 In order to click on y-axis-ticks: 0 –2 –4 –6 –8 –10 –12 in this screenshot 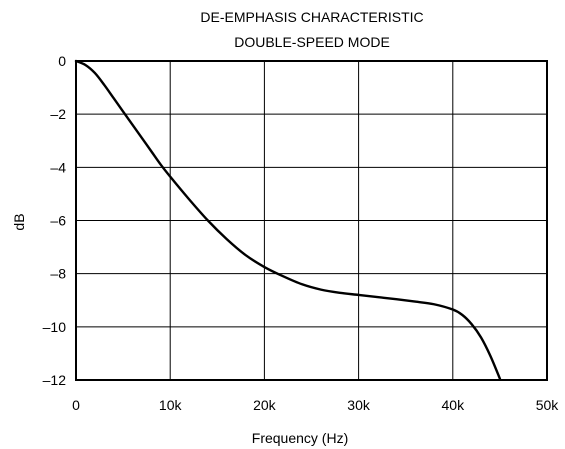, I will do `click(55, 220)`.